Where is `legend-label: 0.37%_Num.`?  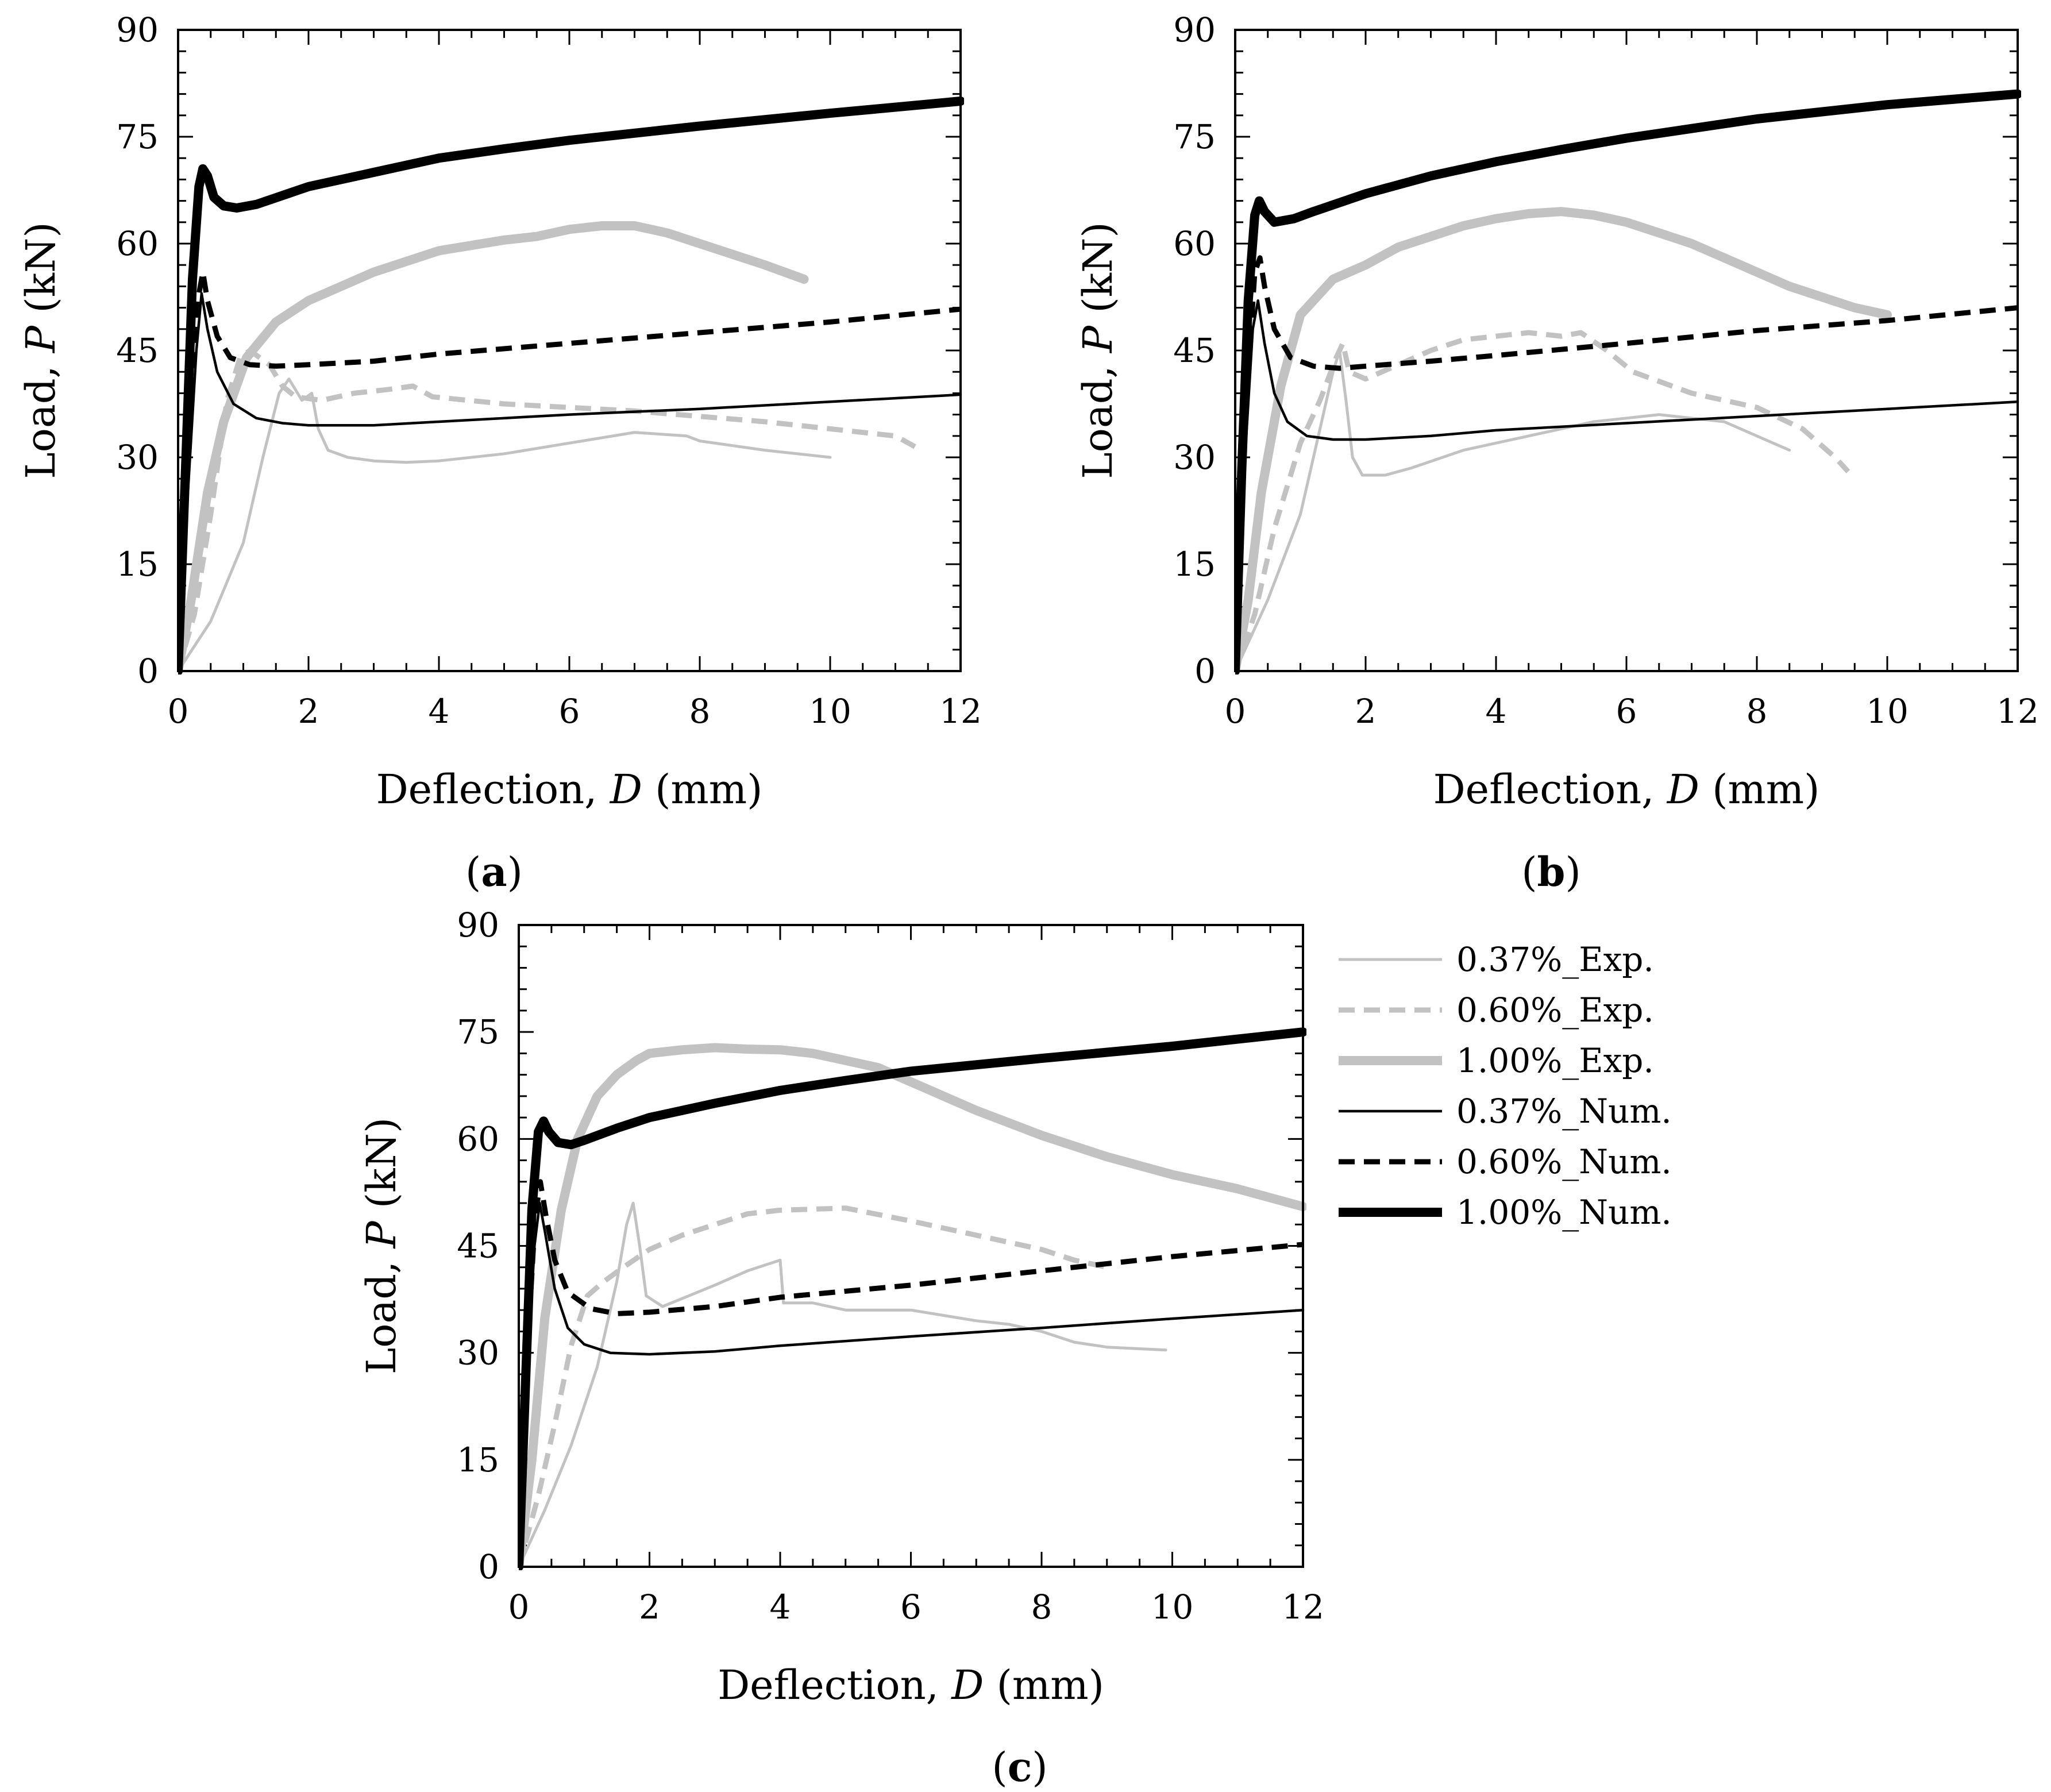
legend-label: 0.37%_Num. is located at coordinates (1564, 1111).